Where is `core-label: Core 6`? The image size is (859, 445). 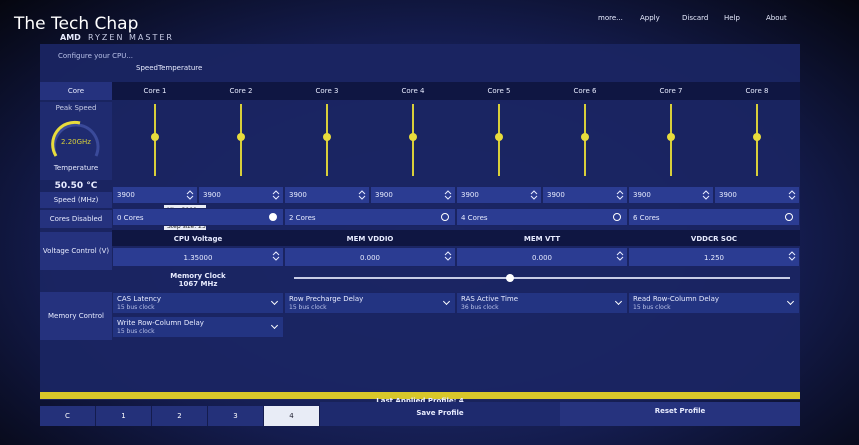
core-label: Core 6 is located at coordinates (585, 91).